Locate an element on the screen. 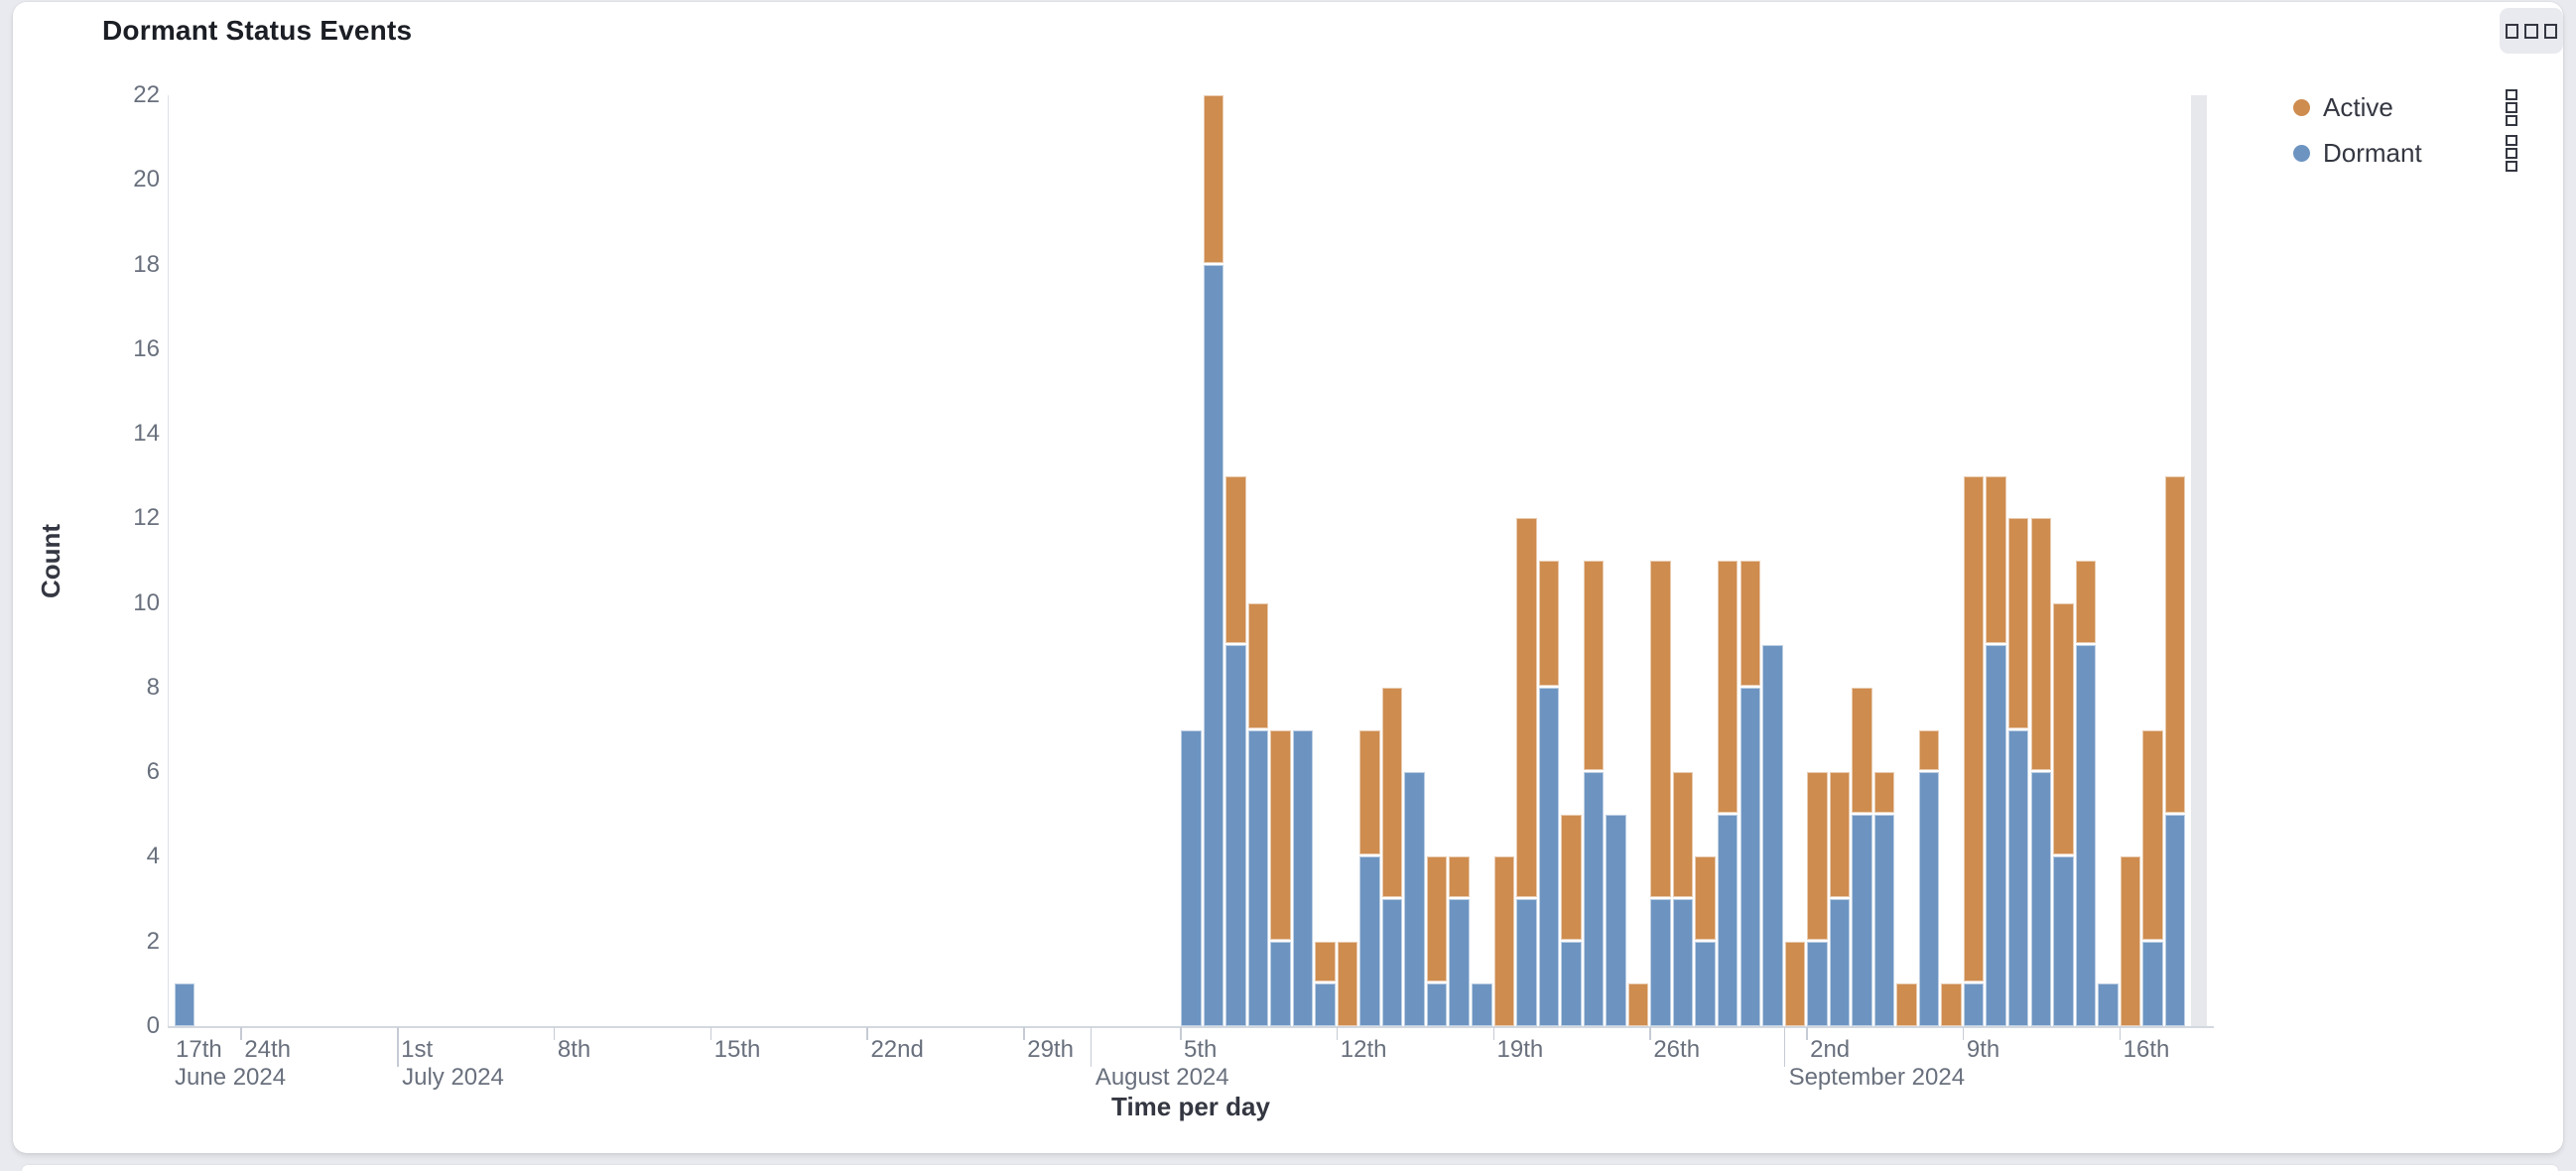  legend-item-active: Active is located at coordinates (2420, 107).